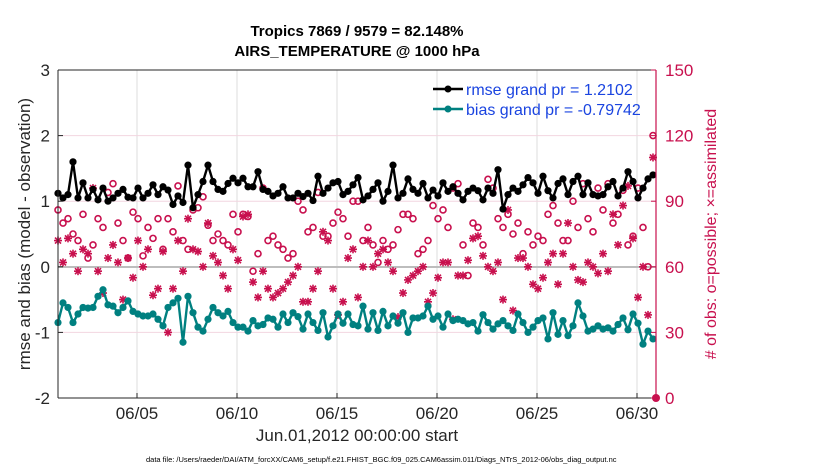 The width and height of the screenshot is (830, 470). I want to click on x-tick-label: 06/20, so click(437, 413).